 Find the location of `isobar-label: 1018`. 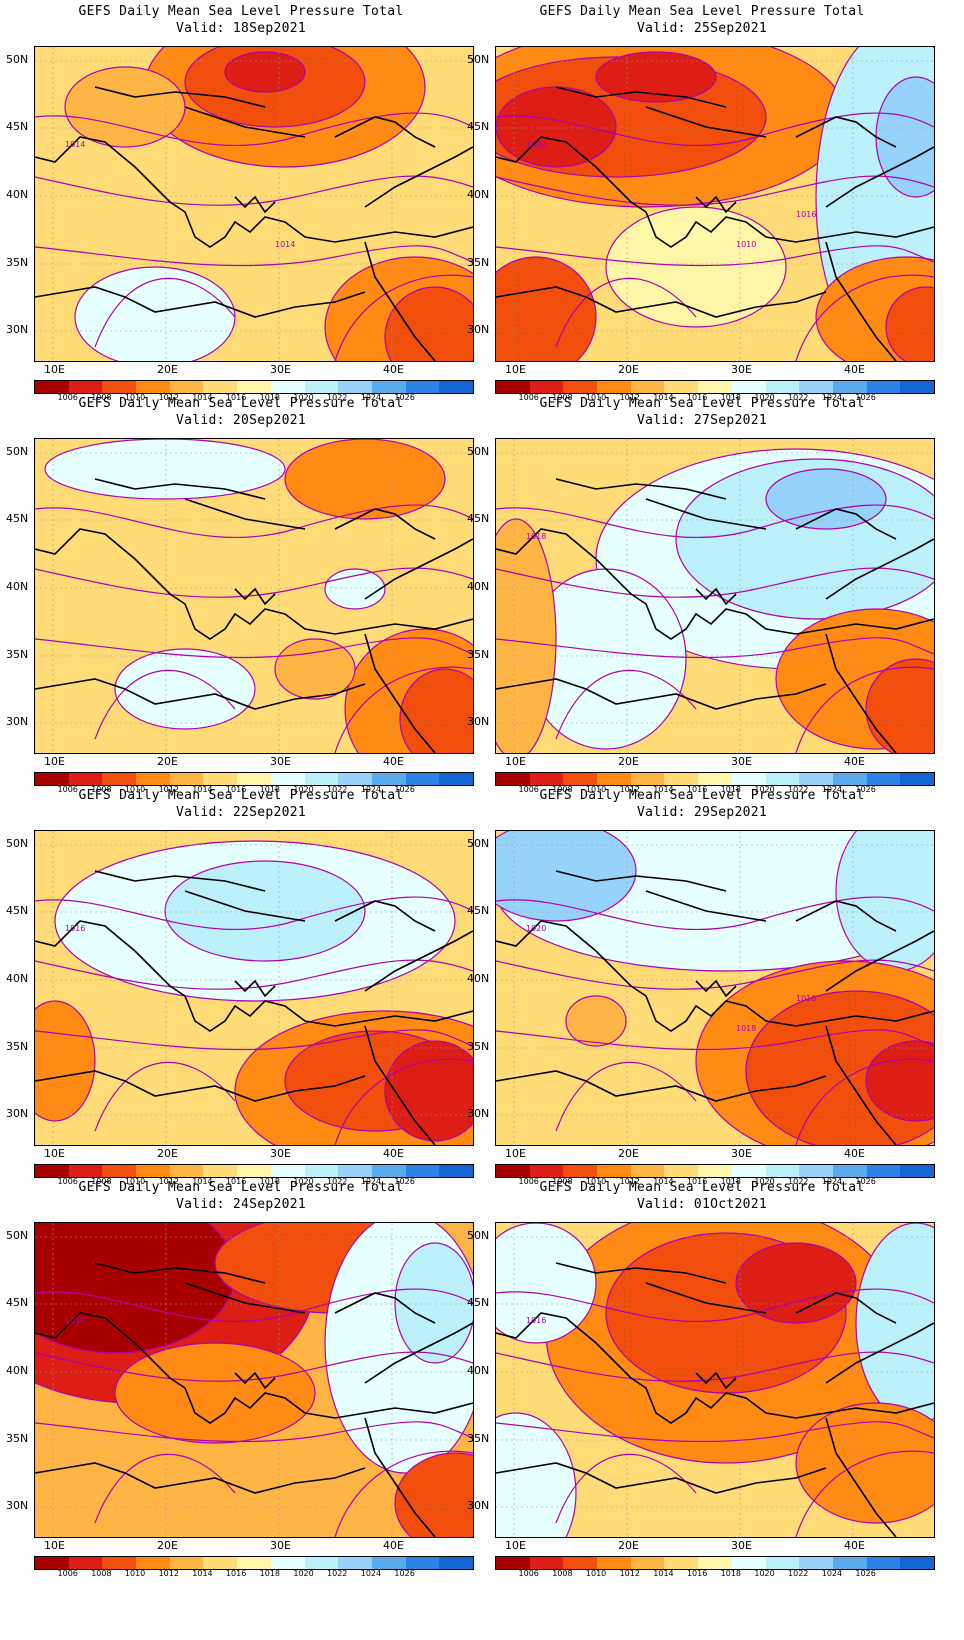

isobar-label: 1018 is located at coordinates (746, 1028).